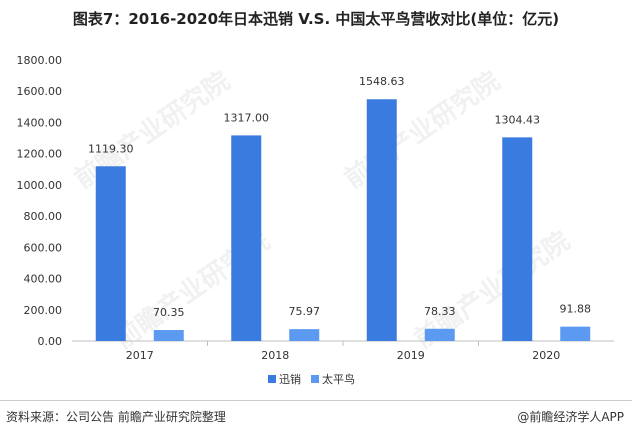  What do you see at coordinates (140, 355) in the screenshot?
I see `x-tick-label: 2017` at bounding box center [140, 355].